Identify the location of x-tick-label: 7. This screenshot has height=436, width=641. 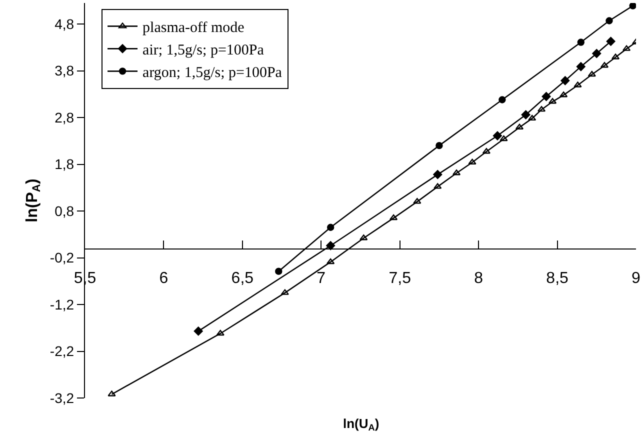
(321, 278).